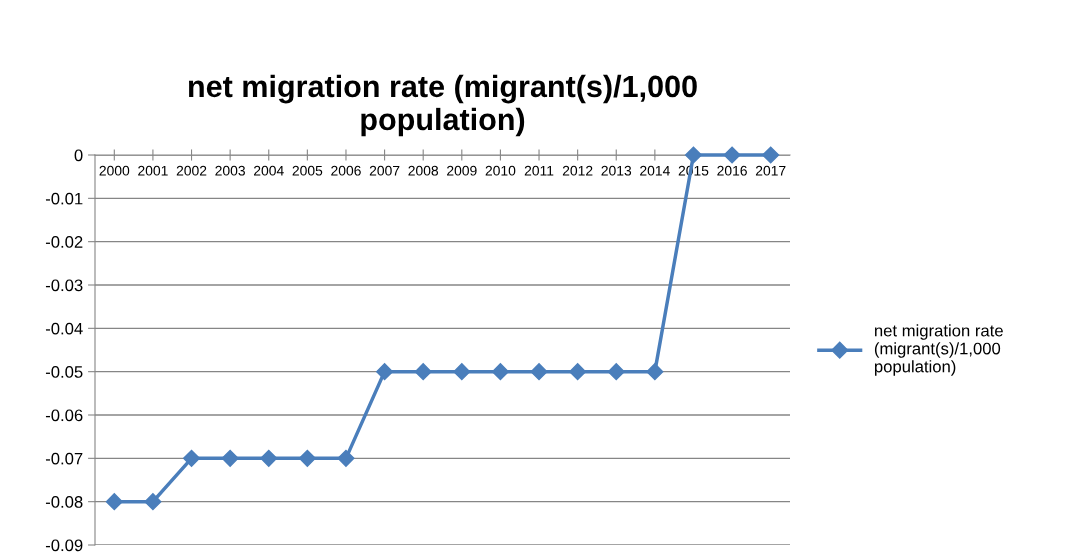 Image resolution: width=1080 pixels, height=559 pixels. What do you see at coordinates (938, 350) in the screenshot?
I see `legend-label: net migration rate (migrant(s)/1,000 population)` at bounding box center [938, 350].